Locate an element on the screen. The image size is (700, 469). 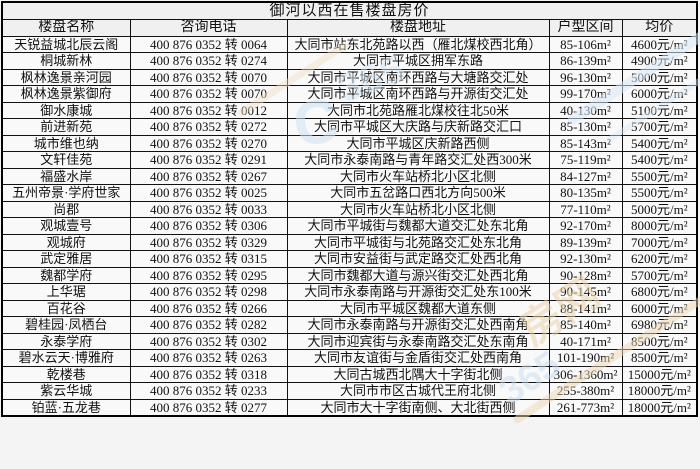
cell-name: 魏都学府 is located at coordinates (66, 275).